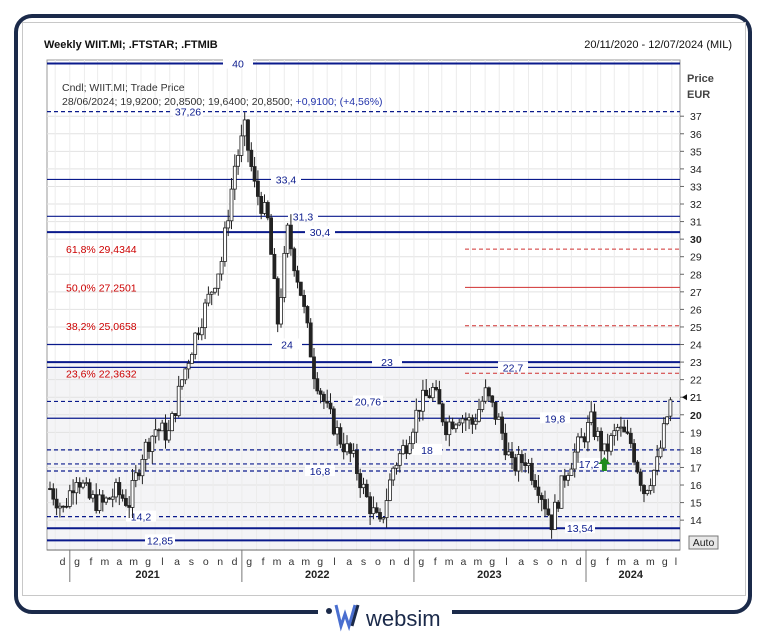  Describe the element at coordinates (684, 397) in the screenshot. I see `last-value-marker` at that location.